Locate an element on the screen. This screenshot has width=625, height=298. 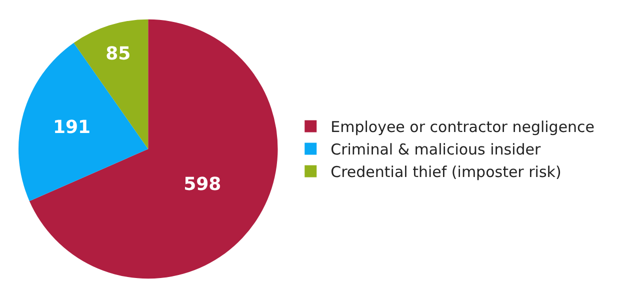
data-label: 191 is located at coordinates (71, 127).